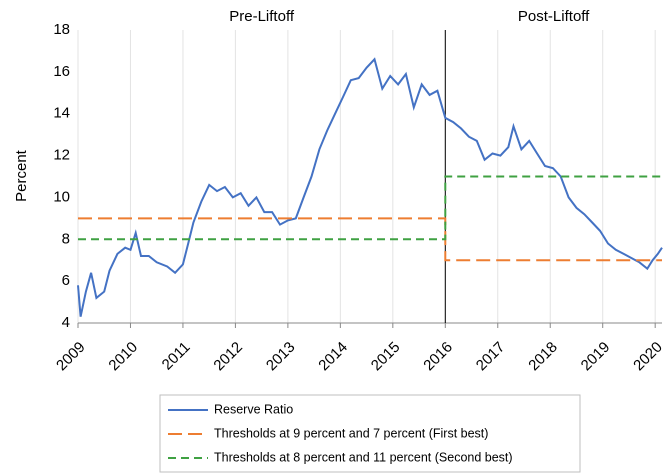  What do you see at coordinates (491, 357) in the screenshot?
I see `x-tick-label: 2017` at bounding box center [491, 357].